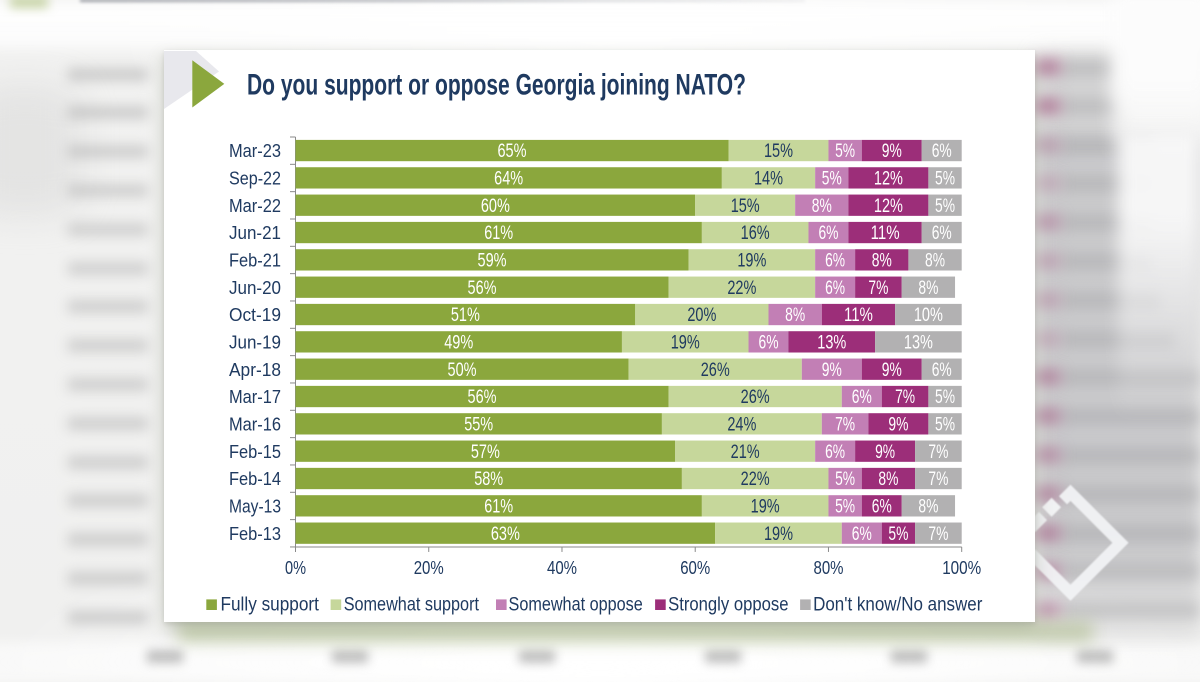 The width and height of the screenshot is (1200, 682). What do you see at coordinates (270, 605) in the screenshot?
I see `svg-text: Fully support` at bounding box center [270, 605].